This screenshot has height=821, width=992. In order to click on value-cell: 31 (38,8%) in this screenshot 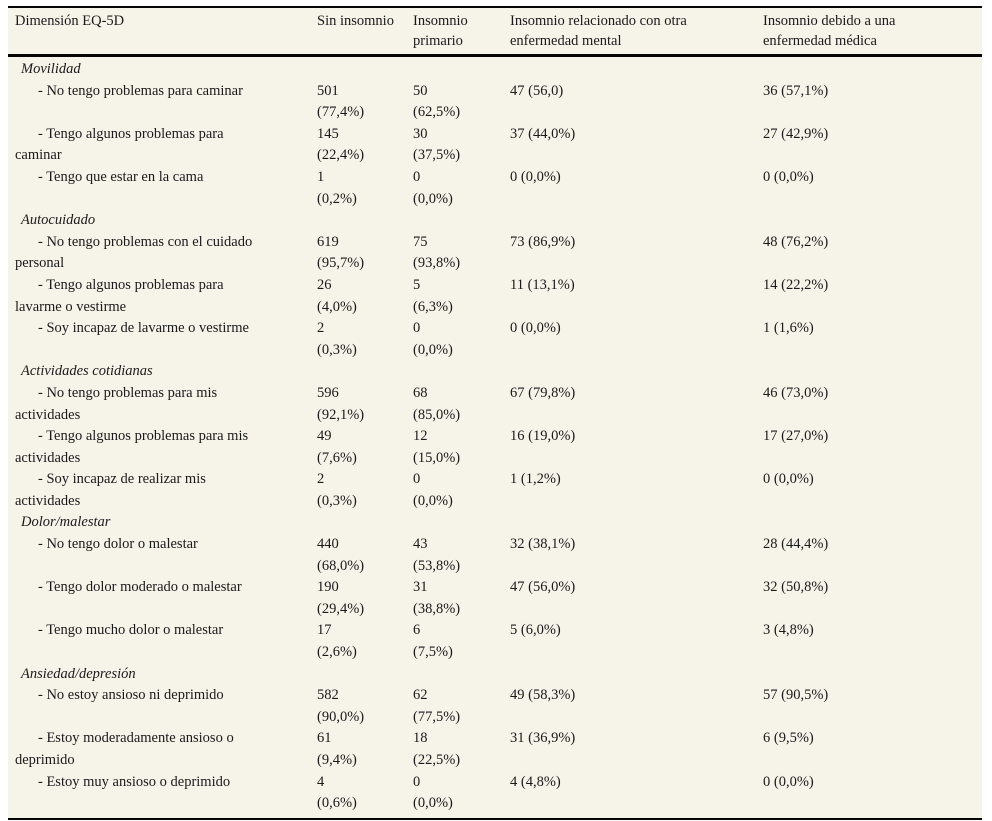, I will do `click(437, 598)`.